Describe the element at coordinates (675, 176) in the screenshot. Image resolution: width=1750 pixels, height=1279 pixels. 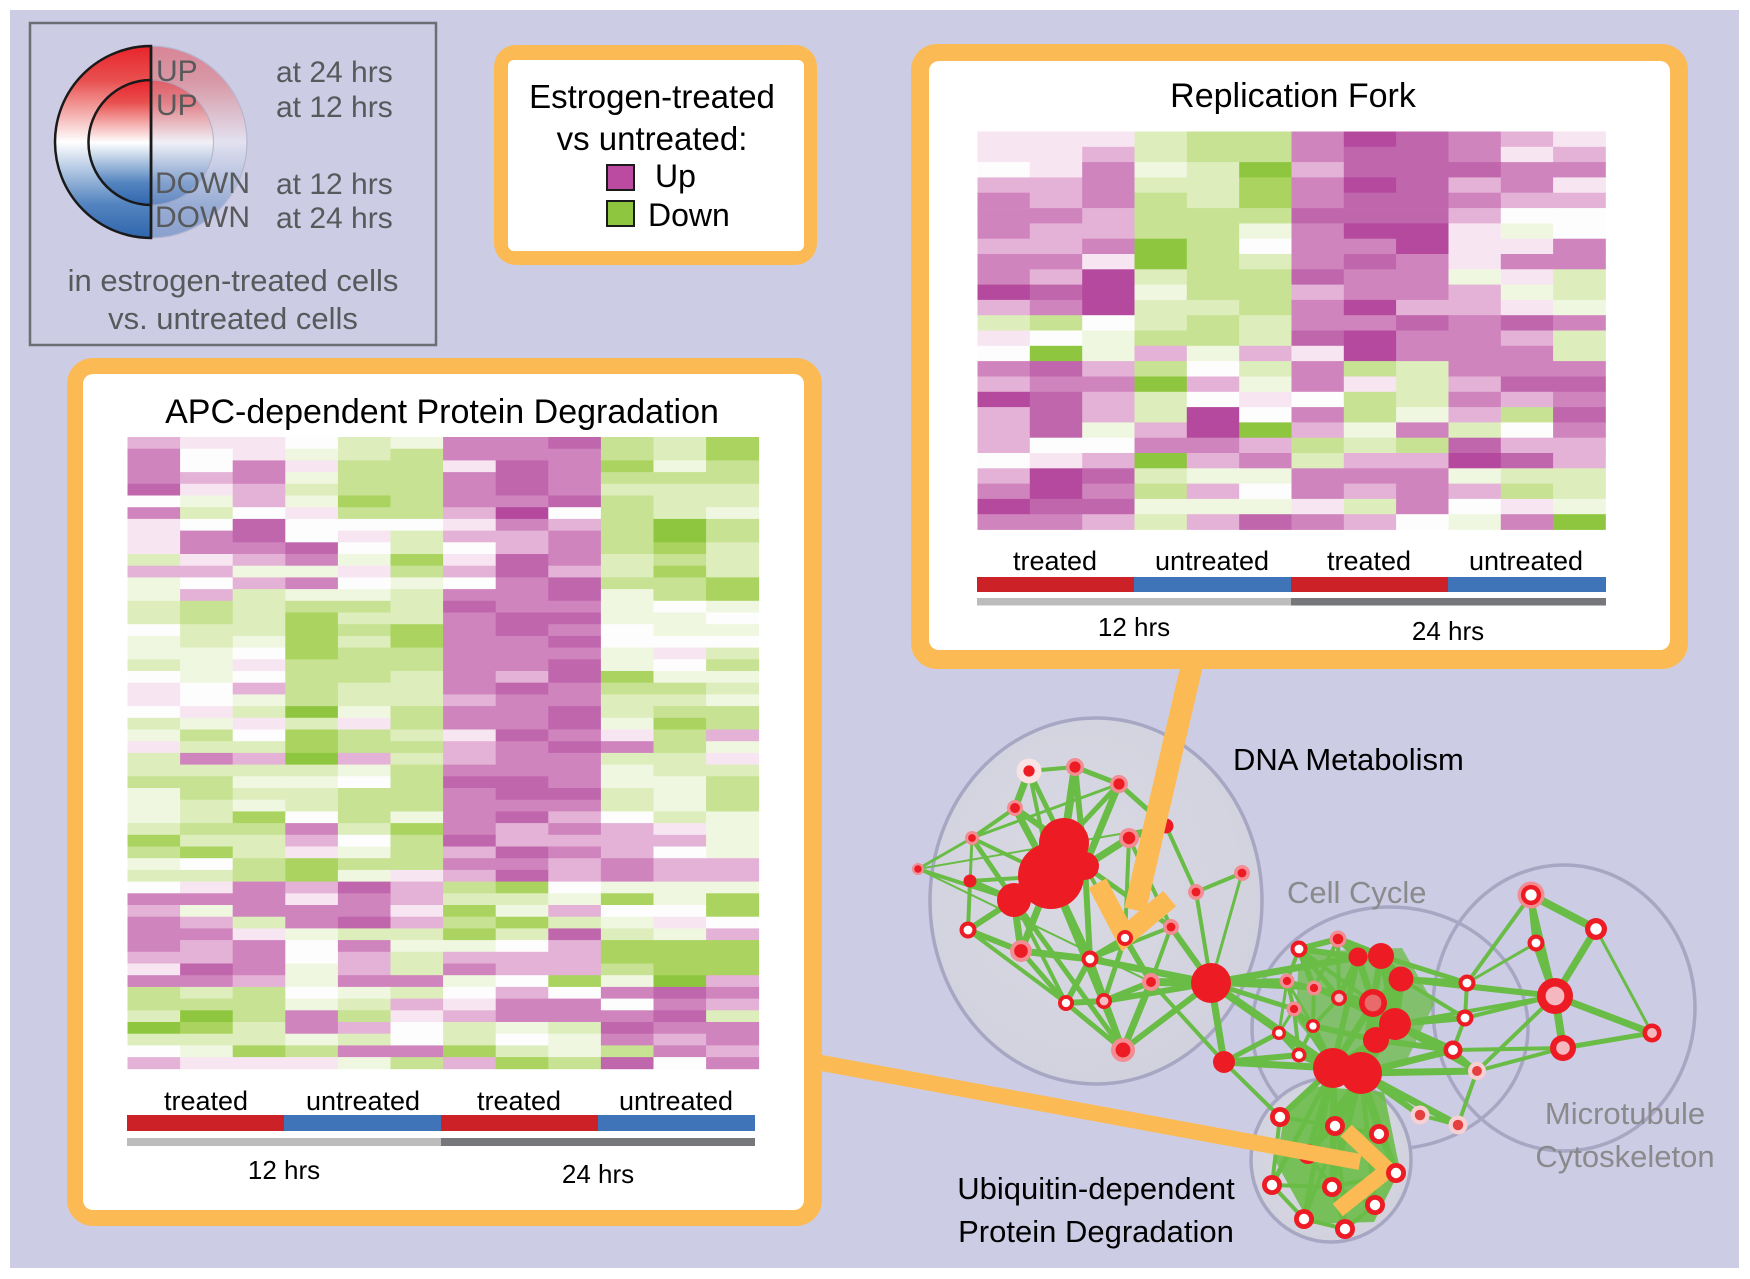
I see `svg-text: Up` at that location.